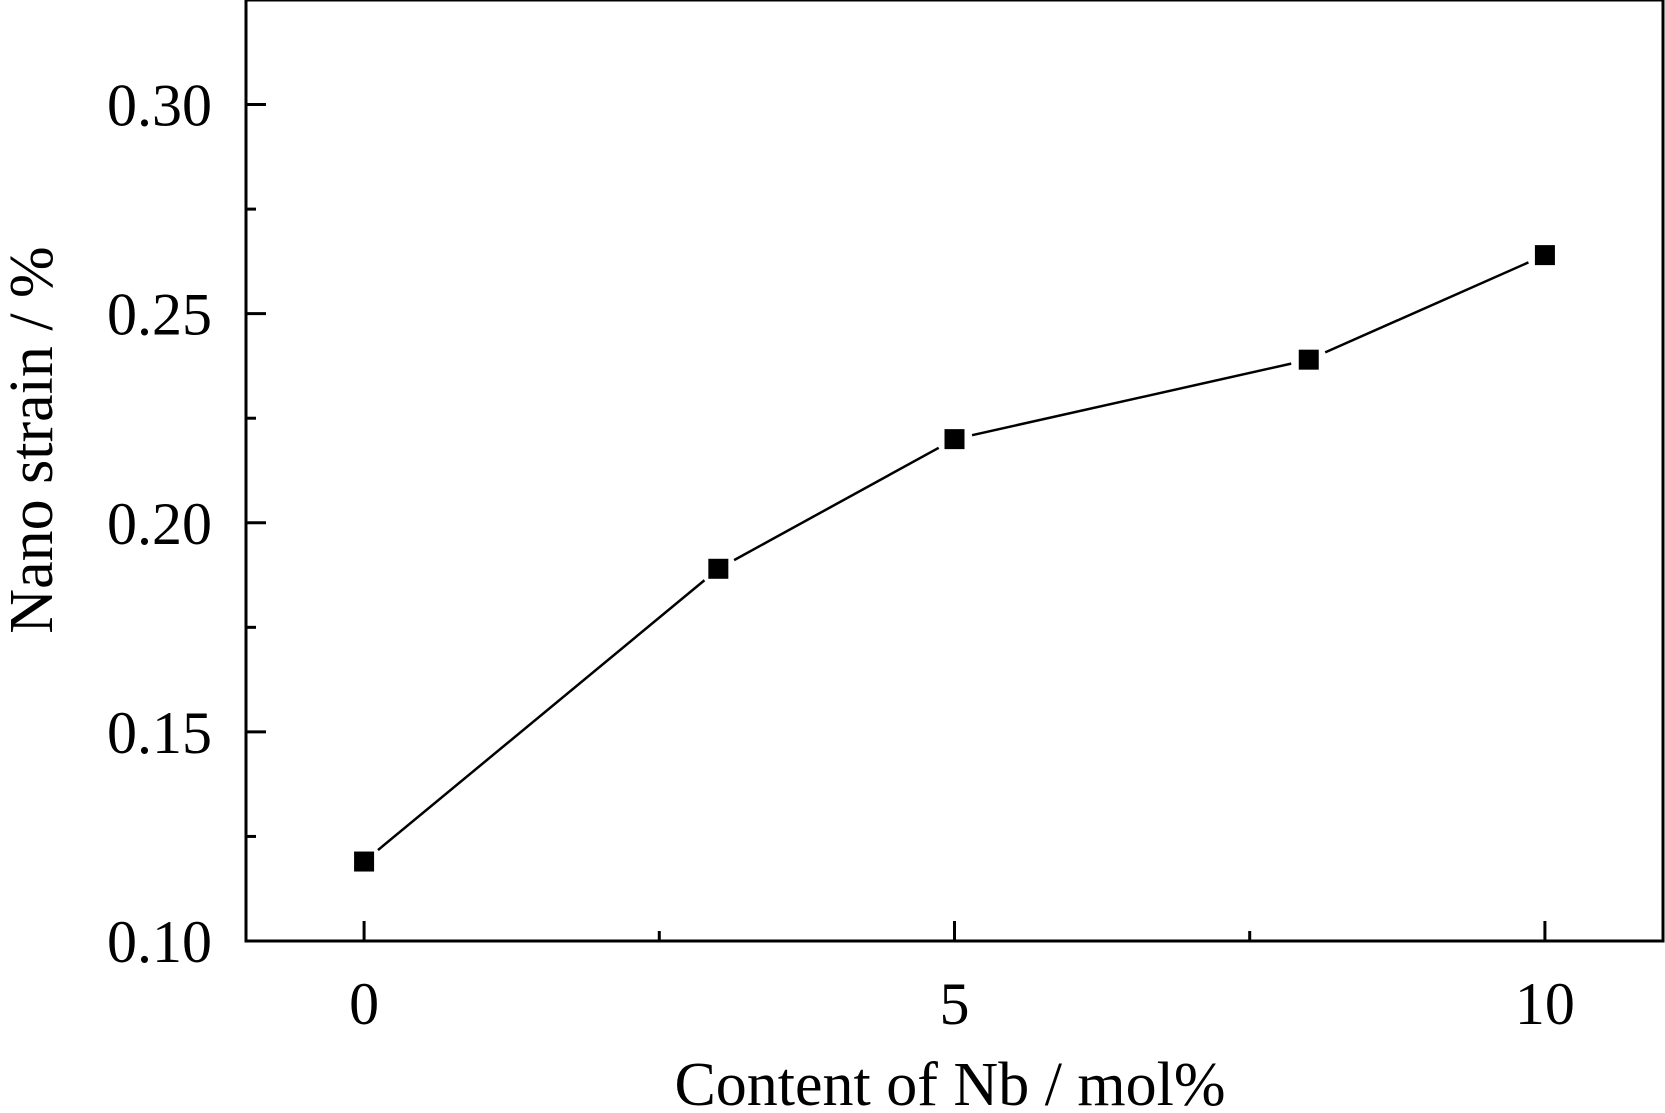  I want to click on x-axis-title: Content of Nb / mol%, so click(949, 1079).